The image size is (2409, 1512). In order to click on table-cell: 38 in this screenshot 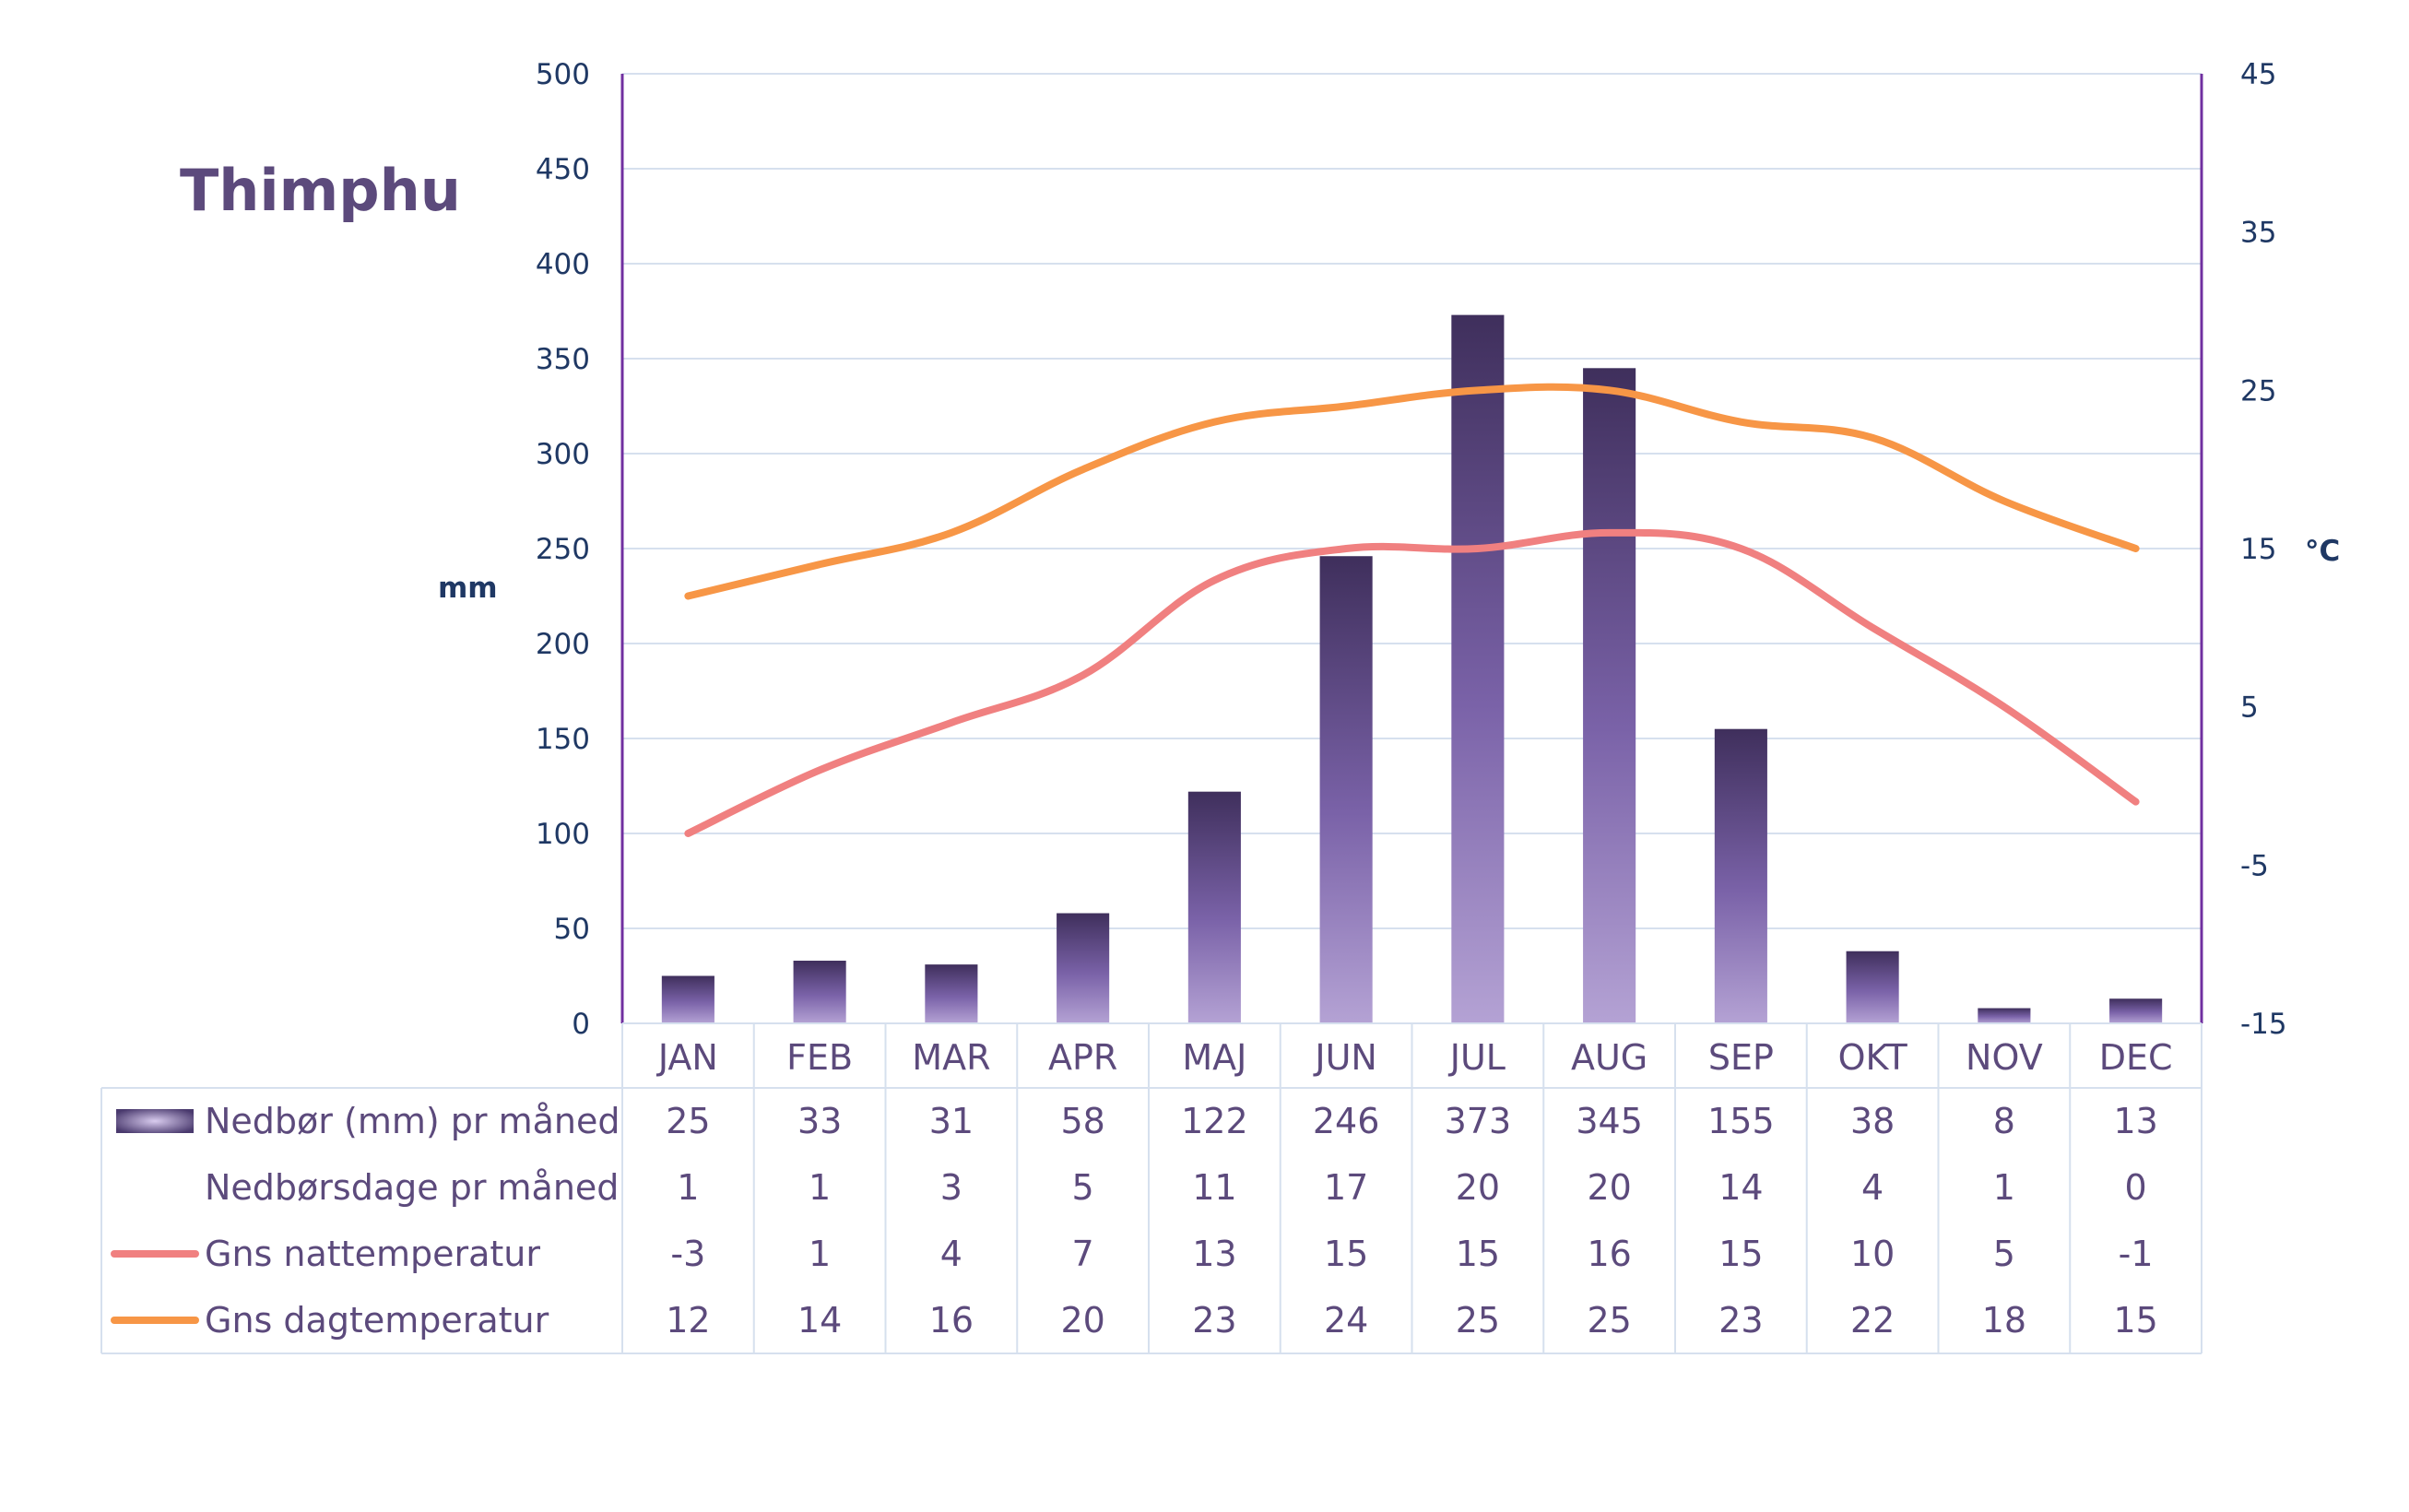, I will do `click(1872, 1121)`.